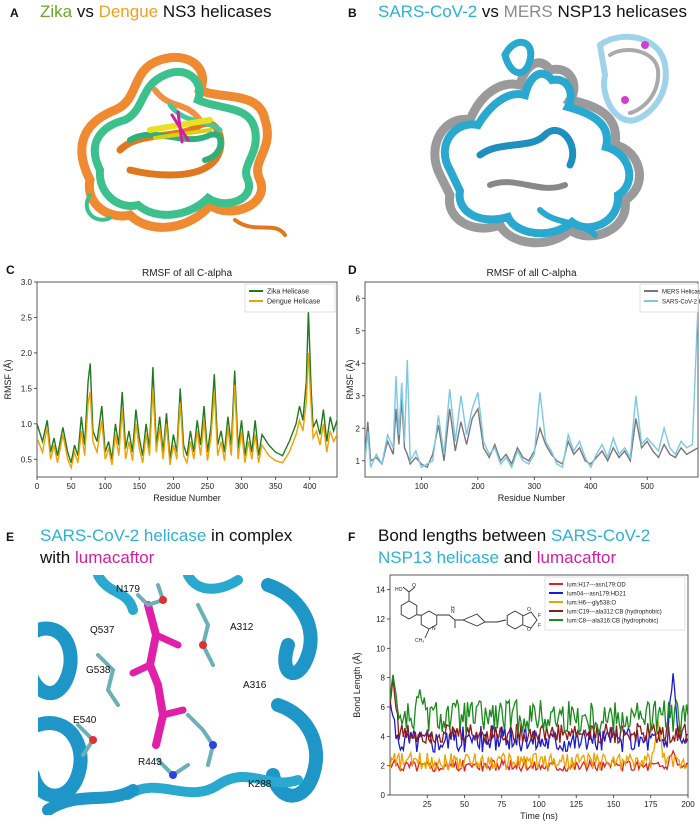 The width and height of the screenshot is (700, 822). What do you see at coordinates (530, 620) in the screenshot?
I see `dioxole-bonds` at bounding box center [530, 620].